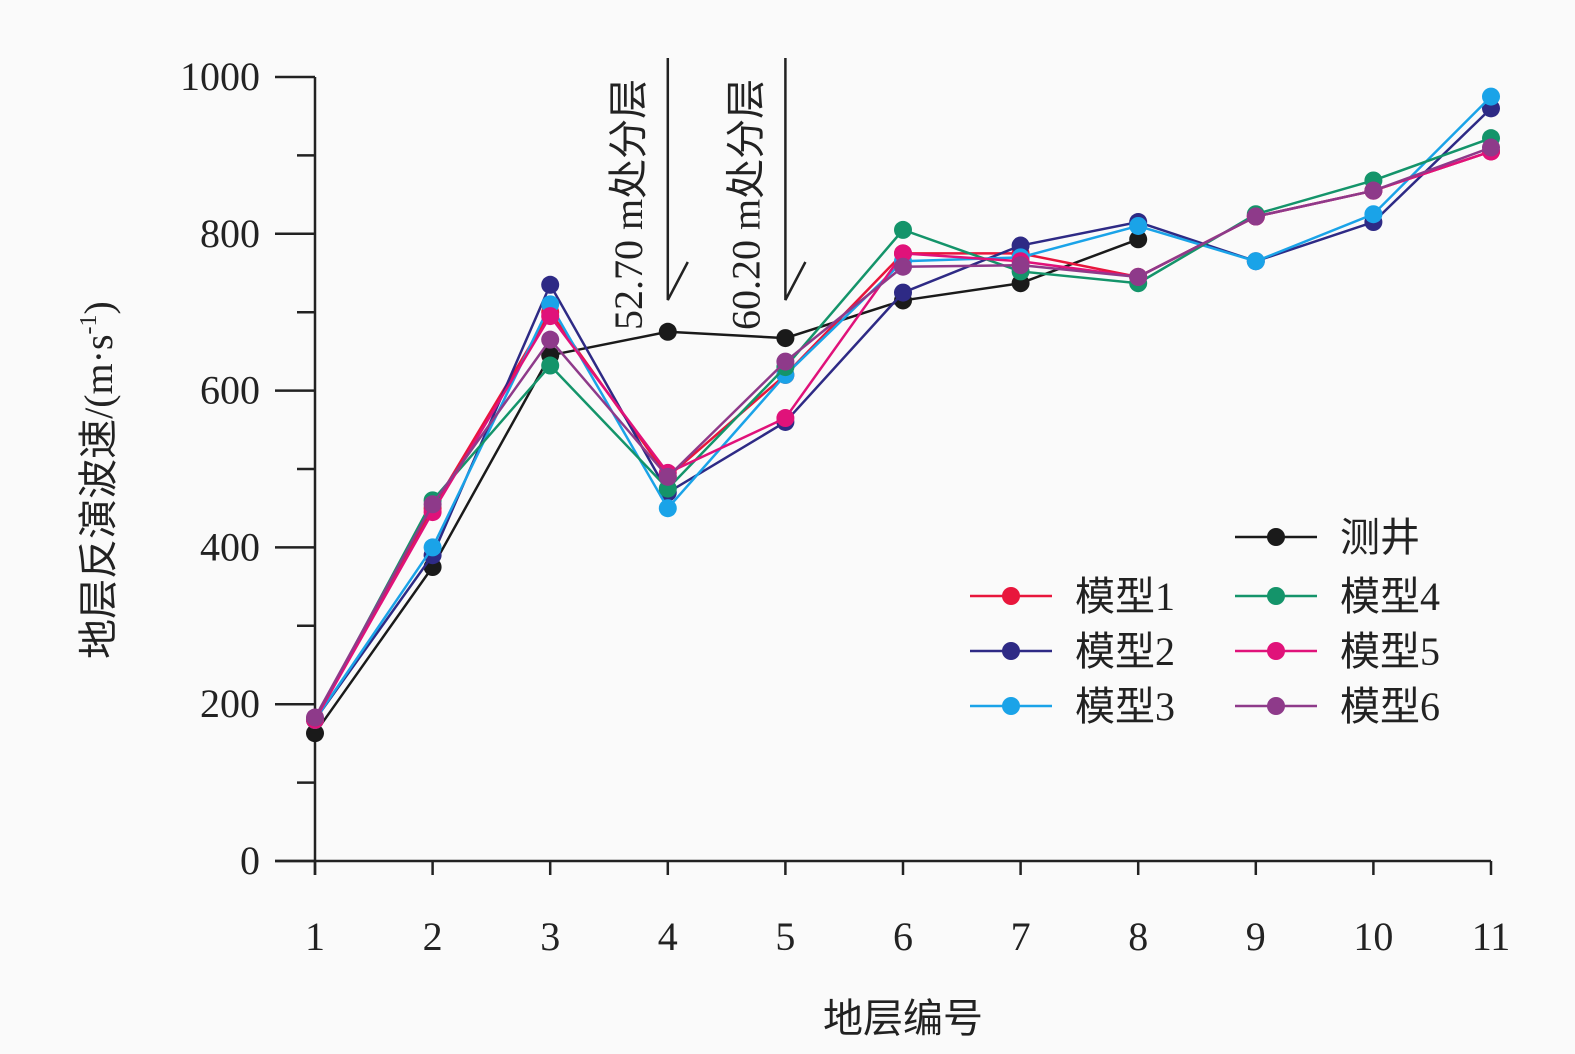 This screenshot has height=1054, width=1575. Describe the element at coordinates (1390, 651) in the screenshot. I see `legend-label: 模型5` at that location.